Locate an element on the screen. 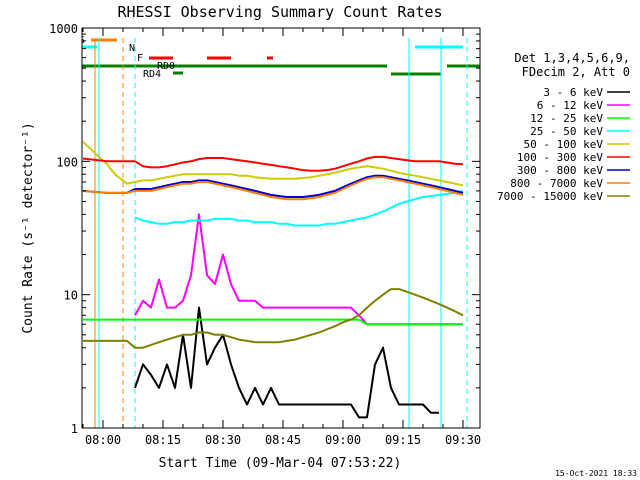 The image size is (640, 480). y-tick-label: 100 is located at coordinates (67, 162).